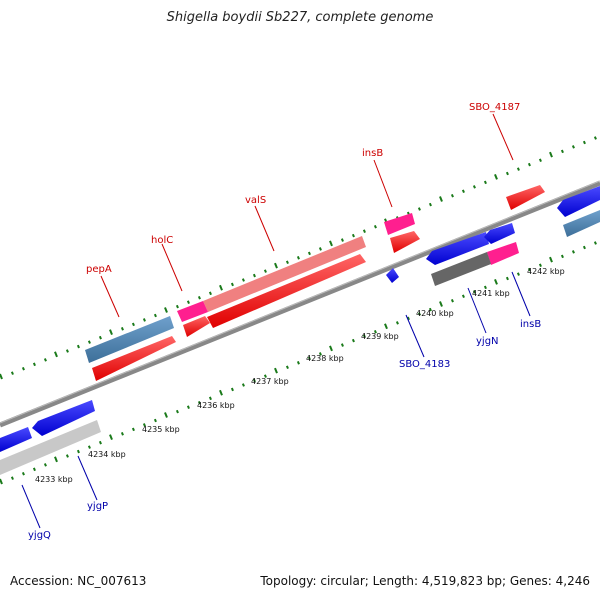 The width and height of the screenshot is (600, 600). I want to click on feature-lightgrey-yjgP, so click(50, 447).